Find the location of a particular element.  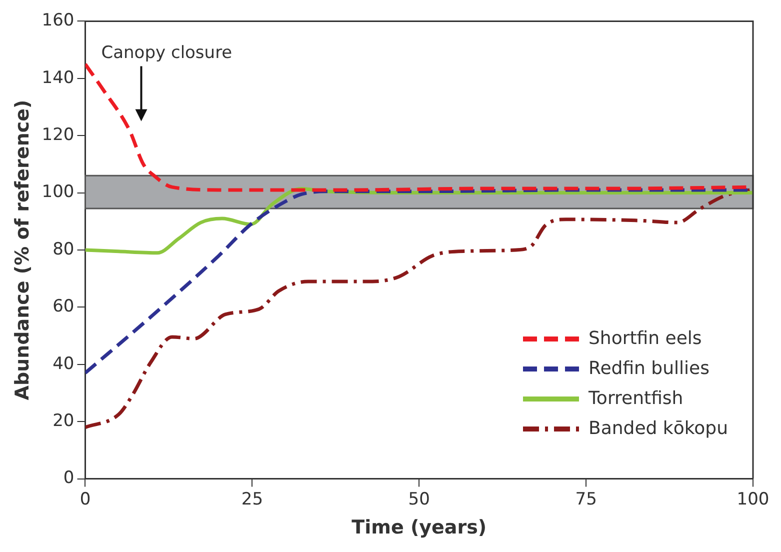

y-tick-label: 20 is located at coordinates (63, 421).